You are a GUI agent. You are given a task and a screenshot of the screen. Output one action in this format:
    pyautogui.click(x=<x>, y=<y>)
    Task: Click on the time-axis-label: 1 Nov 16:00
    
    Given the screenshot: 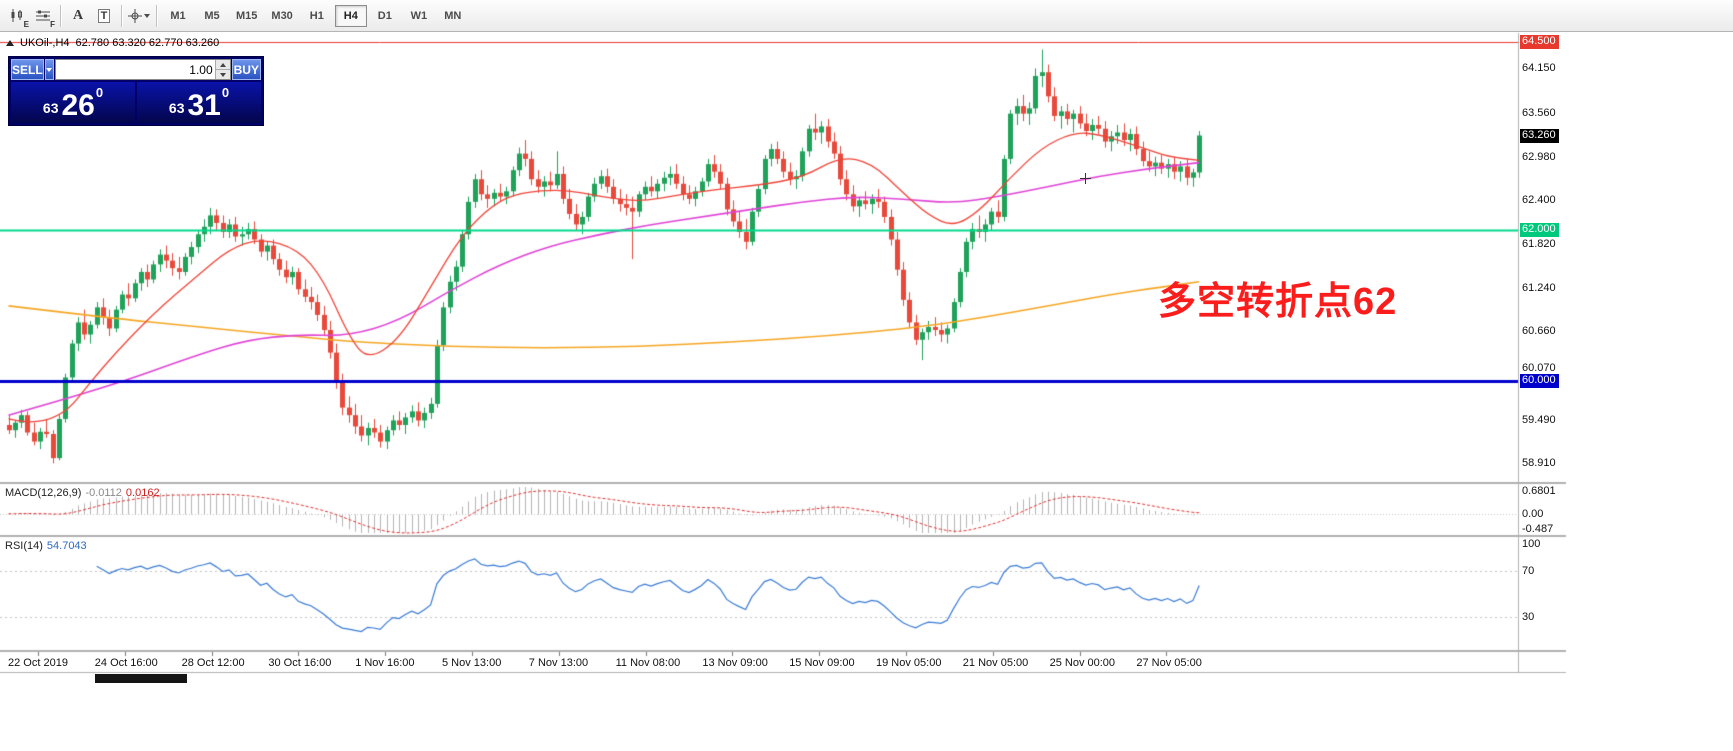 What is the action you would take?
    pyautogui.click(x=385, y=663)
    